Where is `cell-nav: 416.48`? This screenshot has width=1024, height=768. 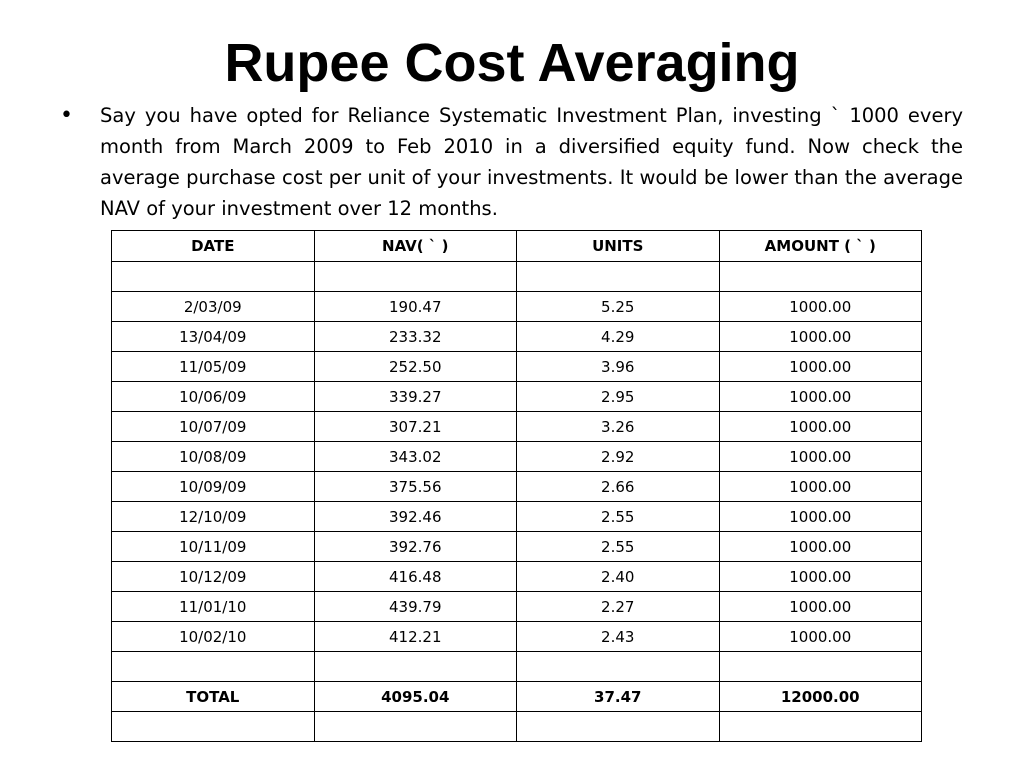
cell-nav: 416.48 is located at coordinates (415, 576).